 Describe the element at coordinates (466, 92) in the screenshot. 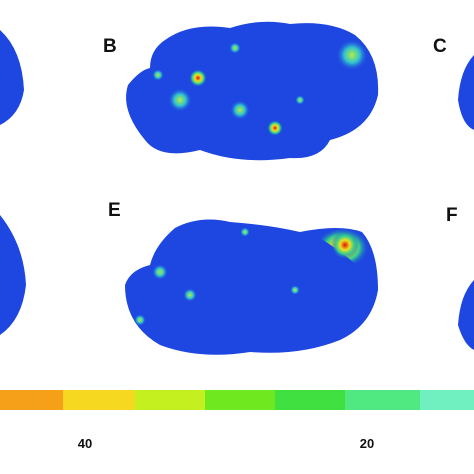

I see `shape-c-edge` at that location.